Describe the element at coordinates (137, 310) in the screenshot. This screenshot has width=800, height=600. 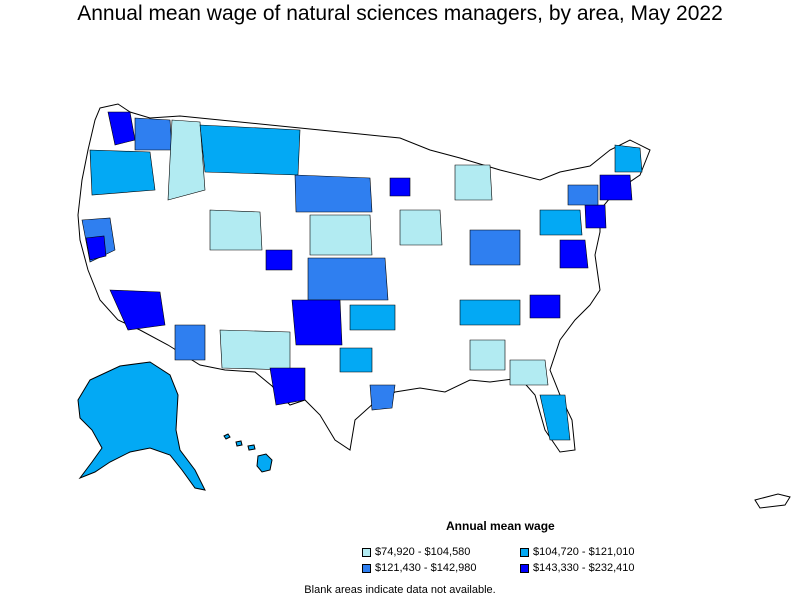
I see `area-socal` at that location.